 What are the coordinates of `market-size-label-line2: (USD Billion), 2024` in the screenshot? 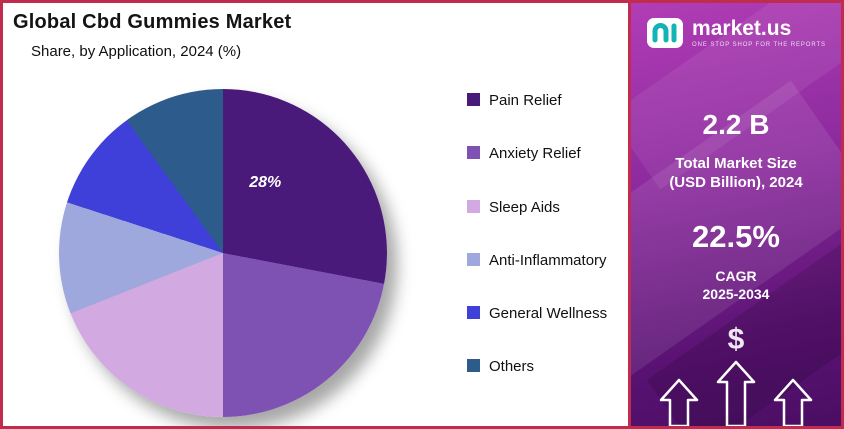 It's located at (736, 182).